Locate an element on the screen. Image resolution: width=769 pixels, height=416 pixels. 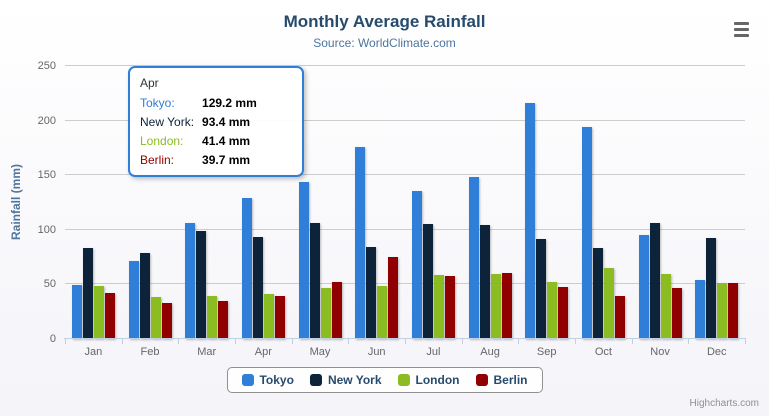
bar-group-sep is located at coordinates (546, 202).